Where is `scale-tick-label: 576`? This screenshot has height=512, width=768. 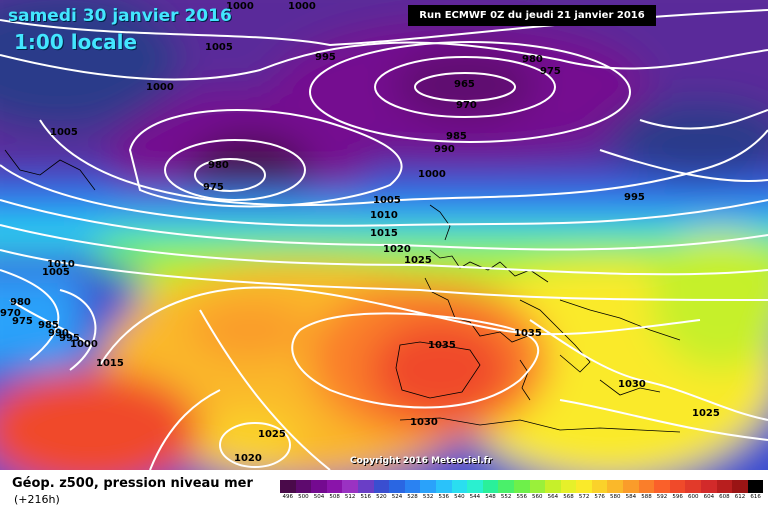
scale-tick-label: 576 is located at coordinates (599, 497).